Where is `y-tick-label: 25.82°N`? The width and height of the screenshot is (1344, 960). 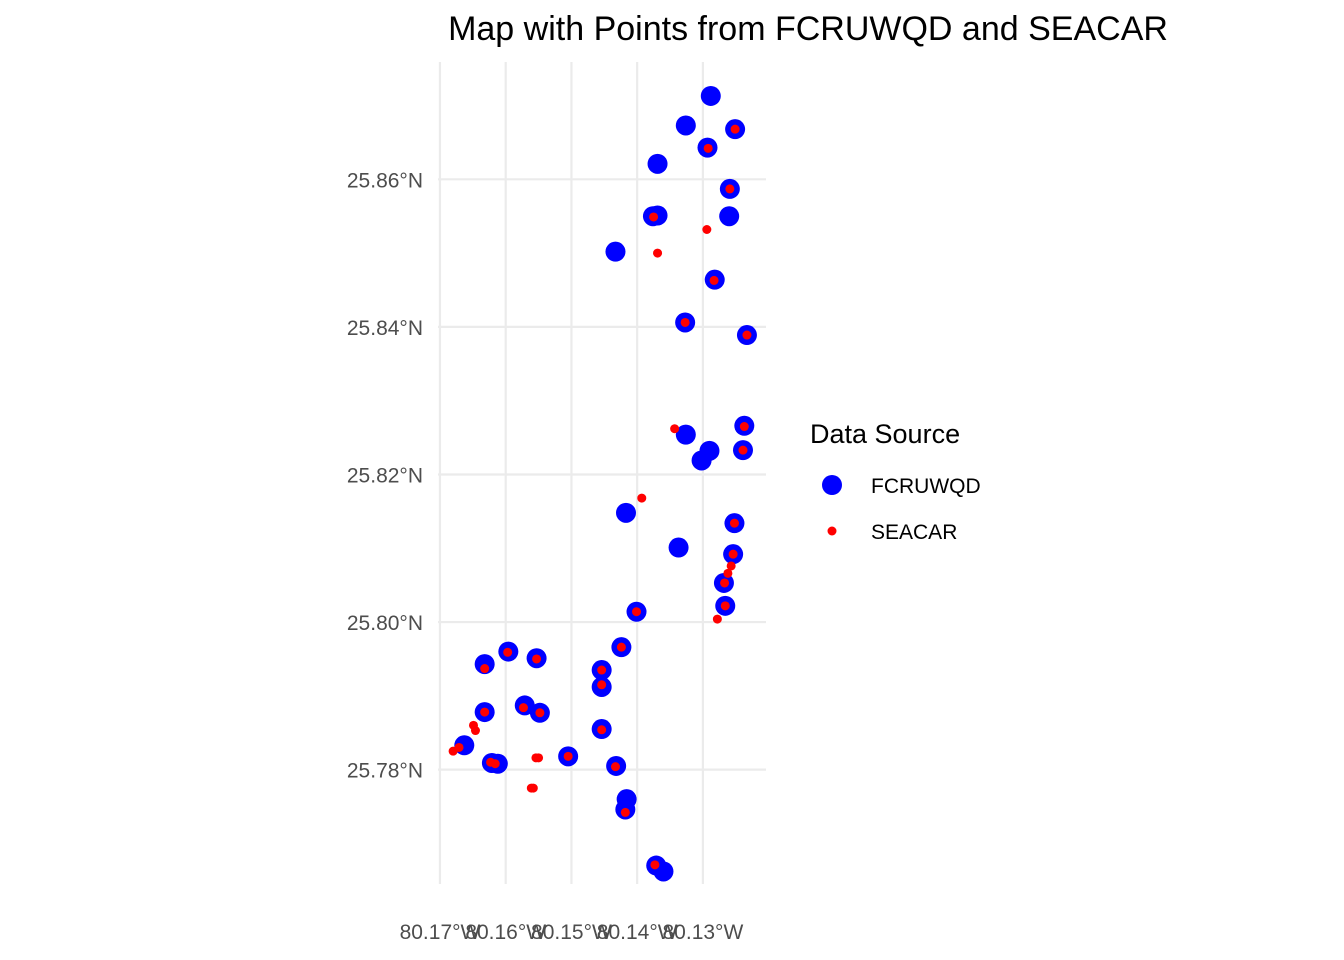 y-tick-label: 25.82°N is located at coordinates (385, 475).